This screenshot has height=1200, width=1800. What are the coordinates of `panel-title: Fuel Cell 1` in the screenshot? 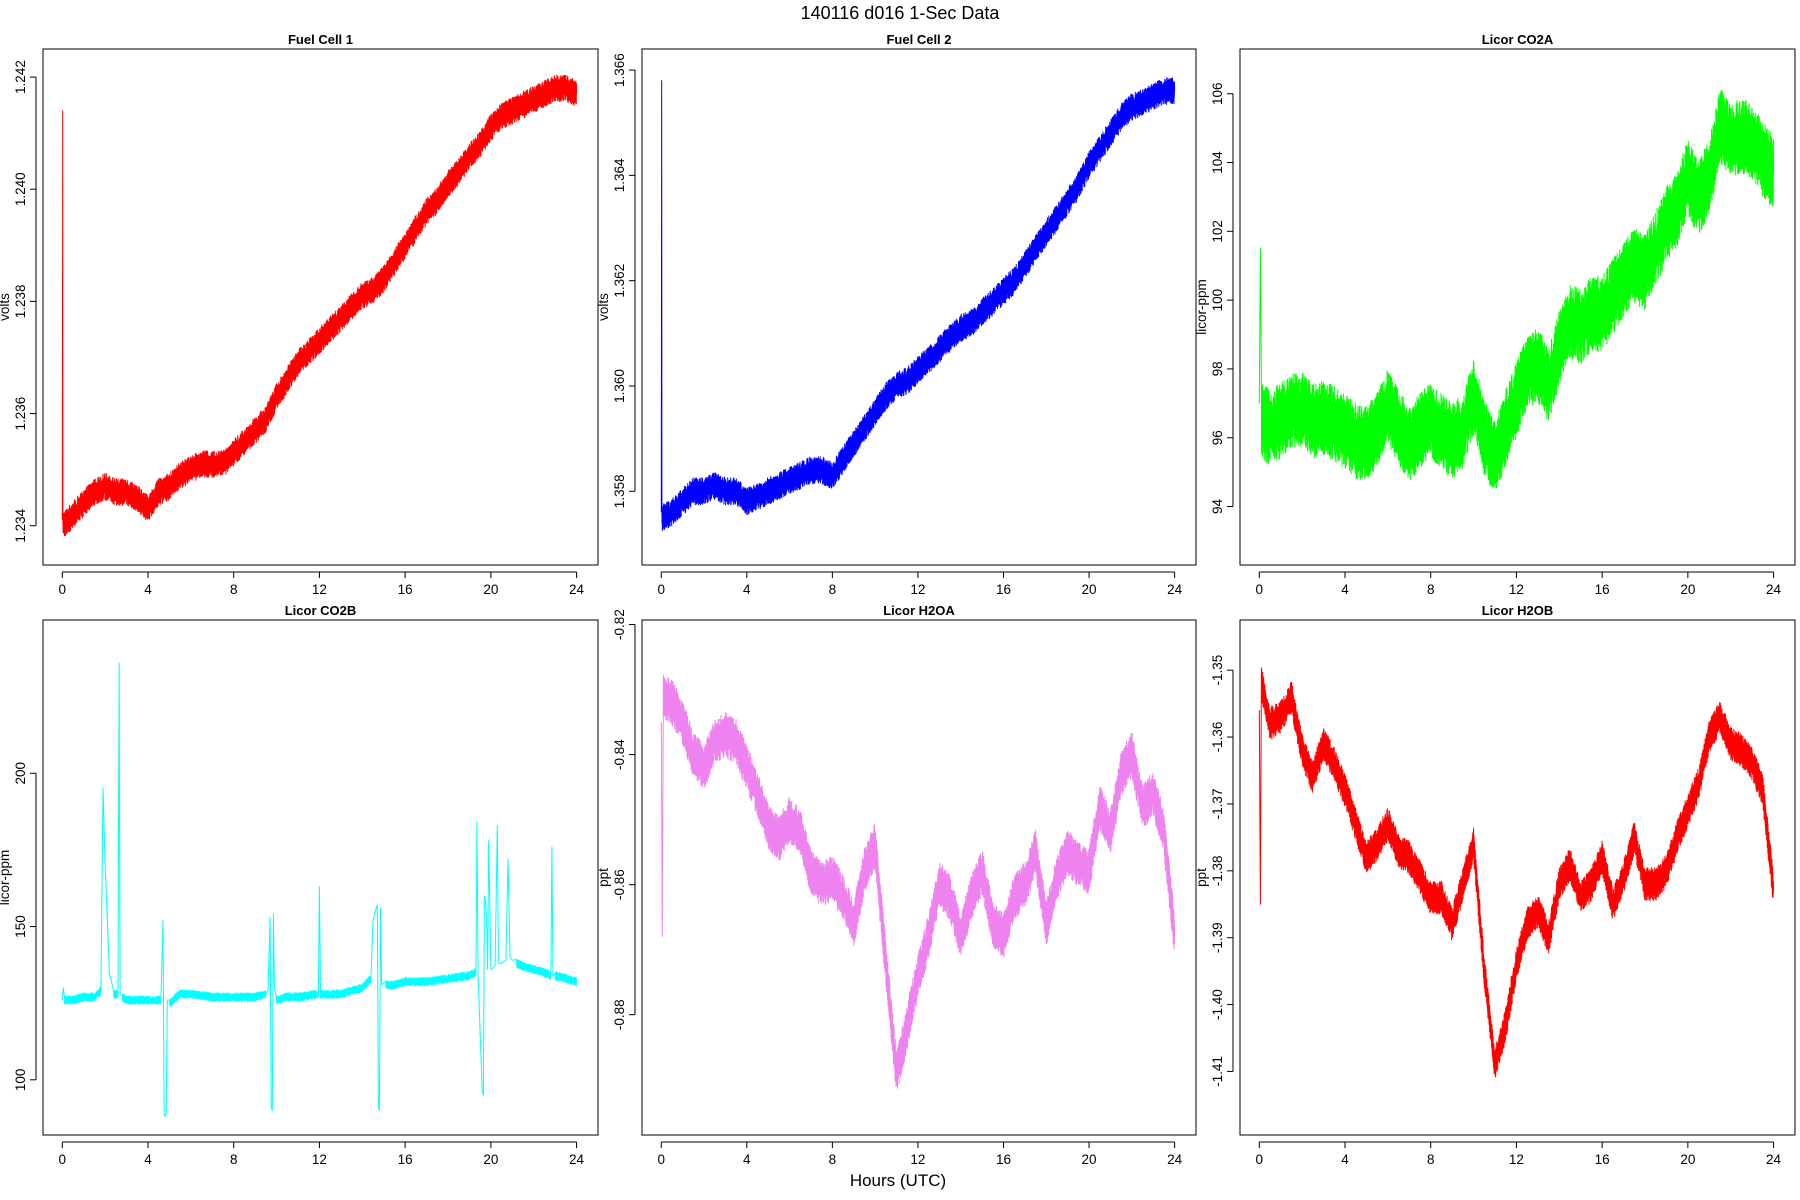 It's located at (320, 39).